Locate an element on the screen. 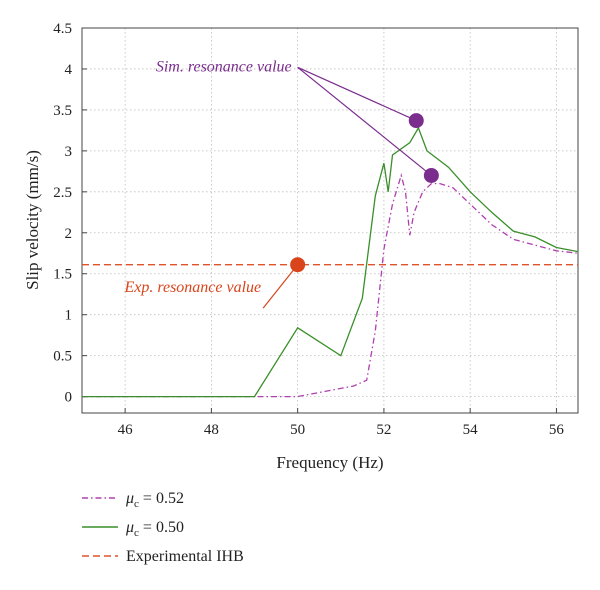 The image size is (600, 590). x-tick-label: 48 is located at coordinates (211, 430).